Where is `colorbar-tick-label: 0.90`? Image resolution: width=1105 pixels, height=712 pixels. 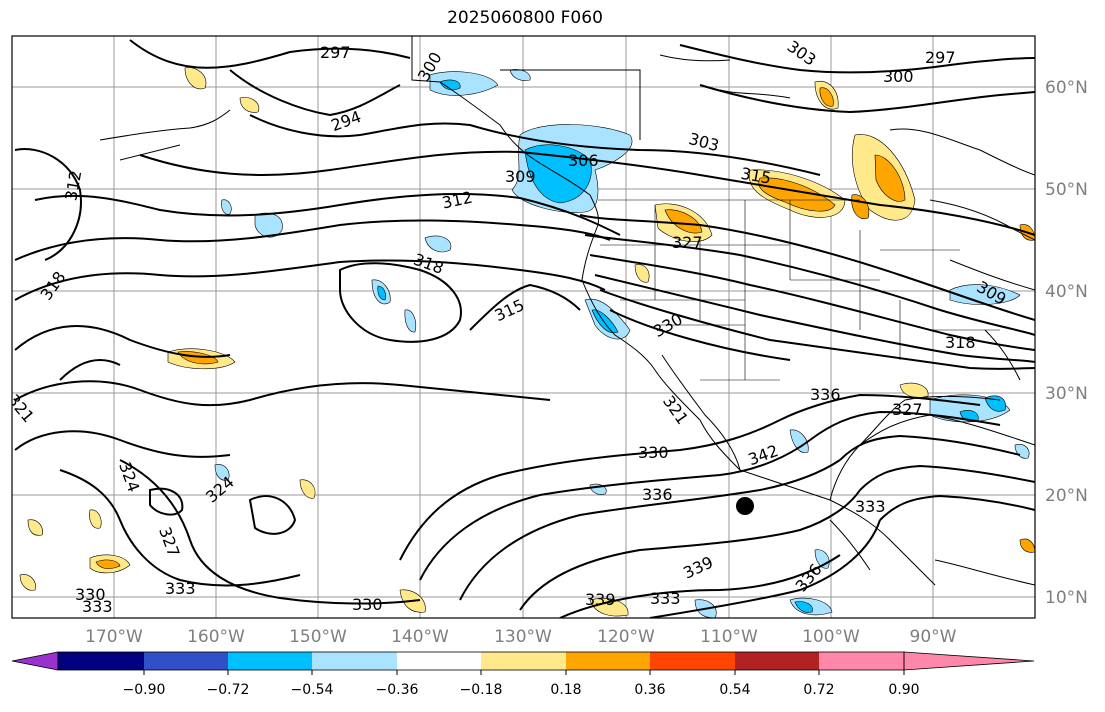 colorbar-tick-label: 0.90 is located at coordinates (903, 690).